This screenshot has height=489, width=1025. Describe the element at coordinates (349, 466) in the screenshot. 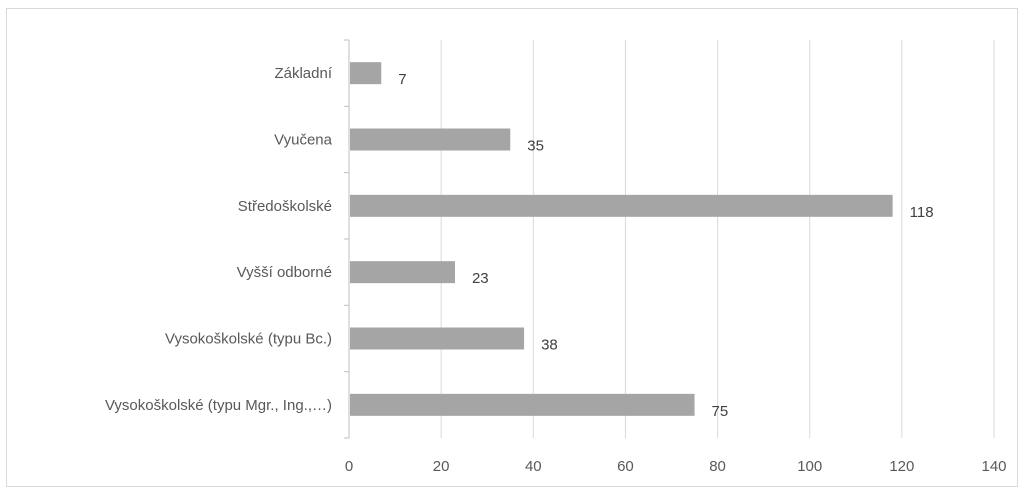

I see `x-tick-label: 0` at that location.